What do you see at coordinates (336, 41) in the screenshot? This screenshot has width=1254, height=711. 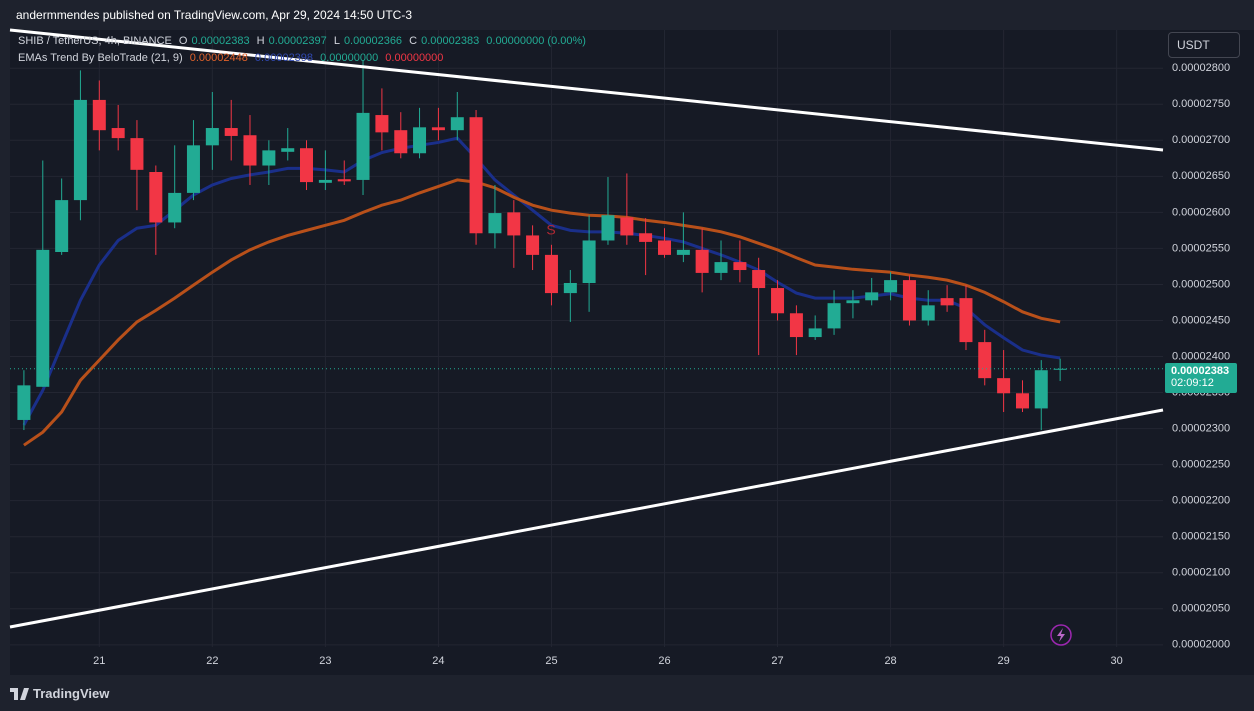 I see `l-label: L` at bounding box center [336, 41].